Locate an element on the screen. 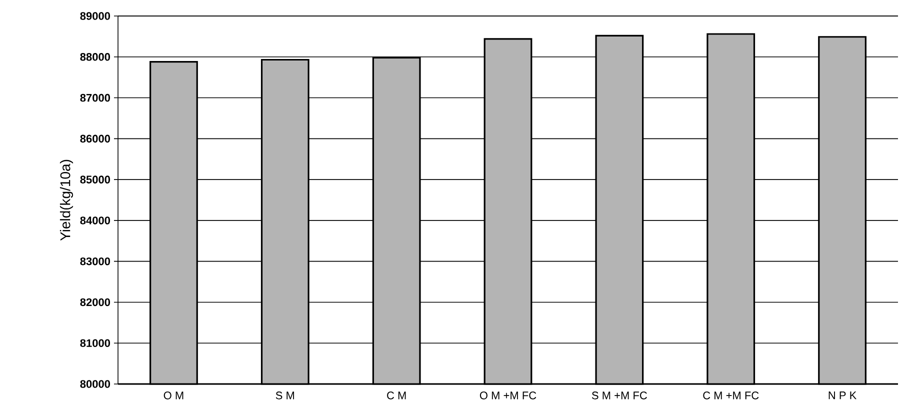 This screenshot has height=416, width=907. y-tick-label: 89000 is located at coordinates (95, 16).